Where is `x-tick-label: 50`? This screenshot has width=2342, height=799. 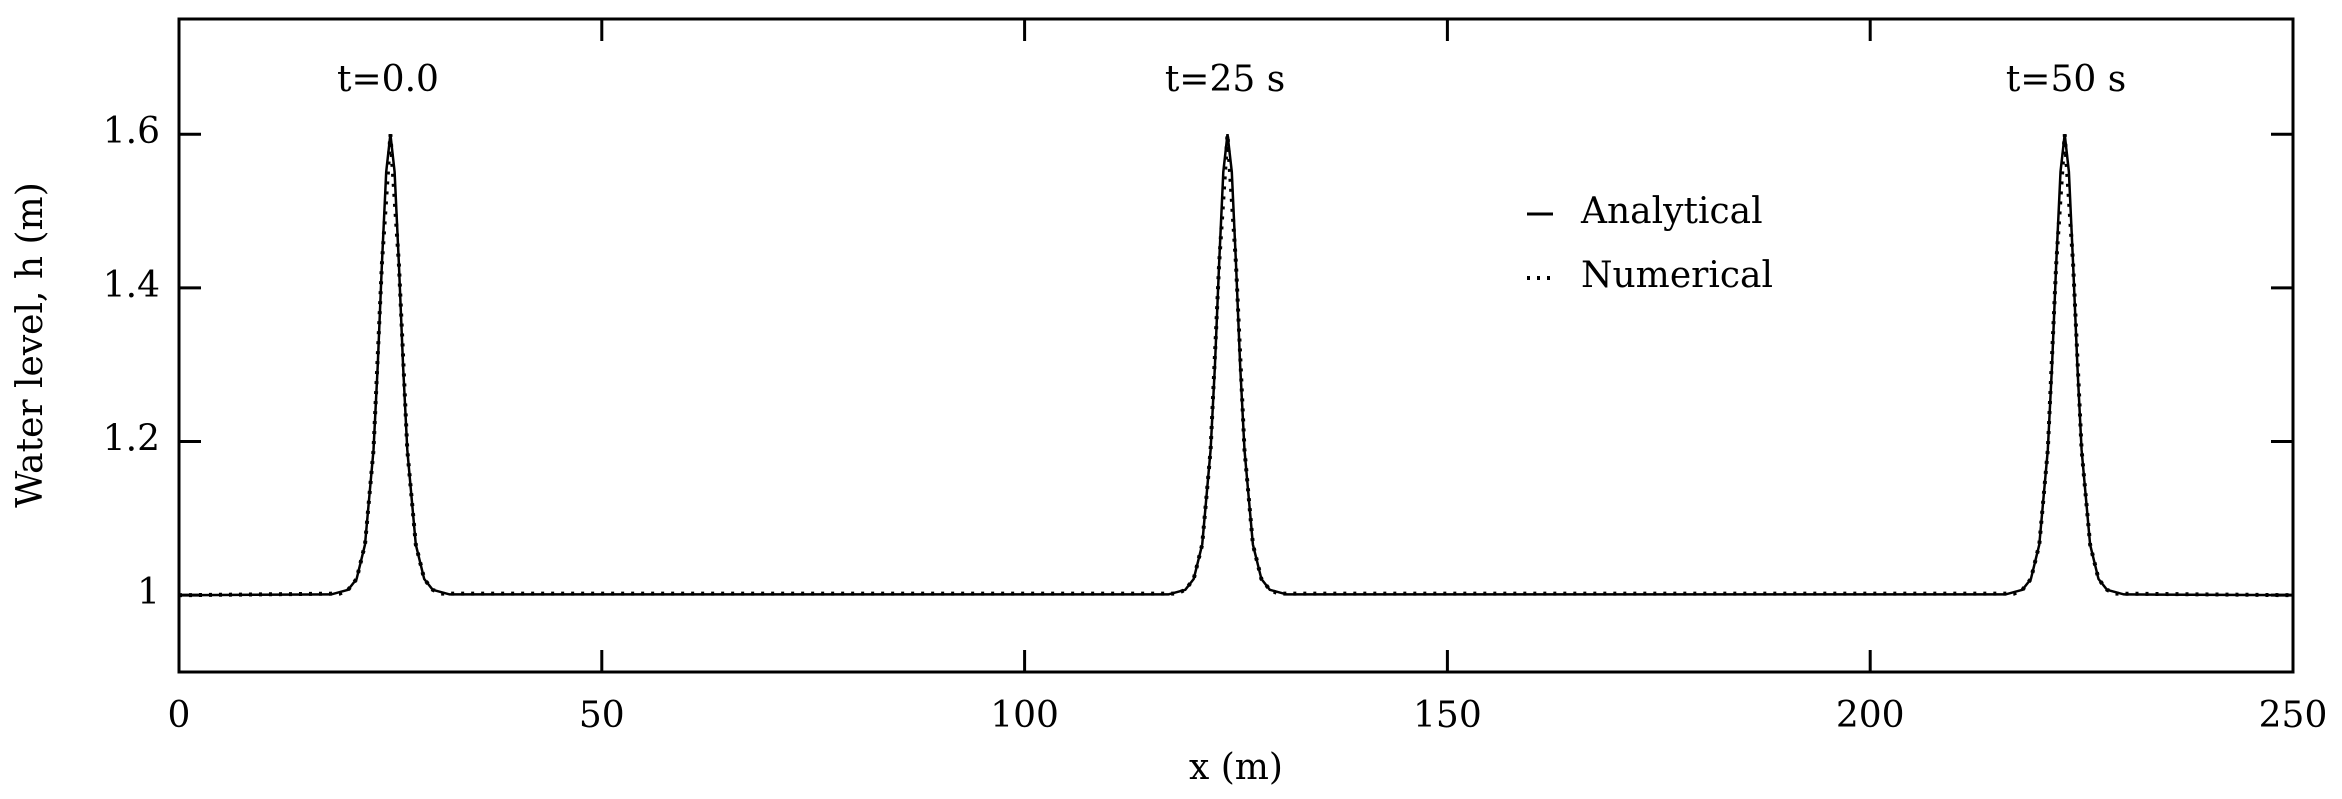 x-tick-label: 50 is located at coordinates (602, 715).